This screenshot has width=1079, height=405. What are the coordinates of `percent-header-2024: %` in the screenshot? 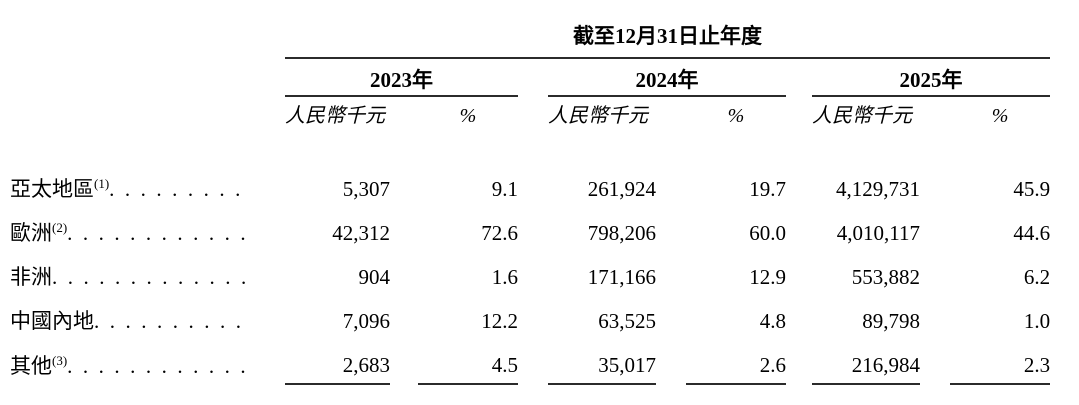 It's located at (736, 116).